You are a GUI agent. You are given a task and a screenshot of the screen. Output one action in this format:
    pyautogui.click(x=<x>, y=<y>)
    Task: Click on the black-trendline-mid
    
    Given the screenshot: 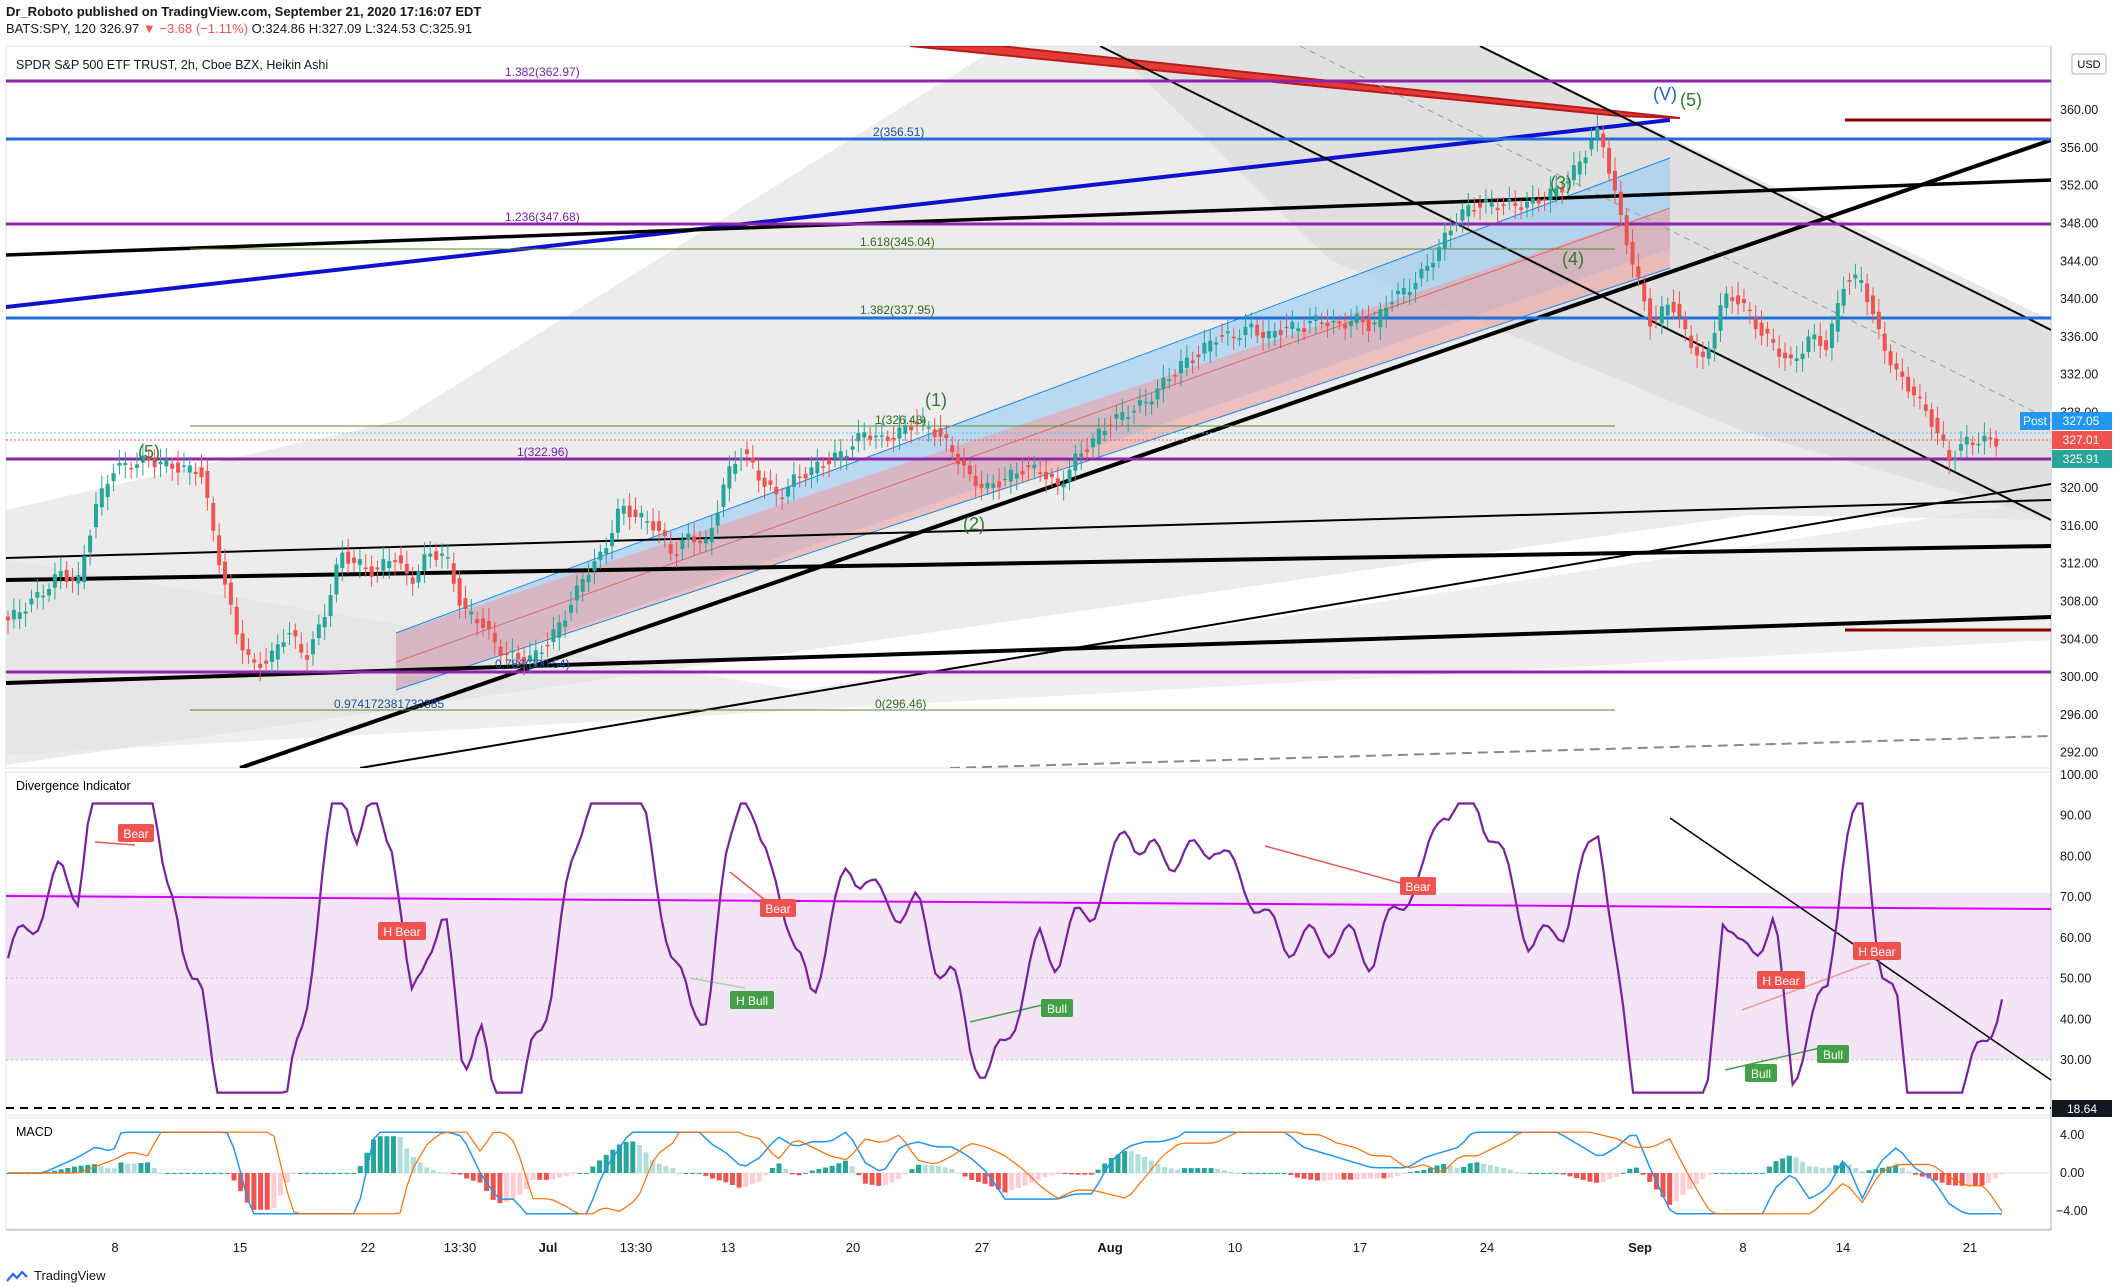 What is the action you would take?
    pyautogui.click(x=1028, y=563)
    